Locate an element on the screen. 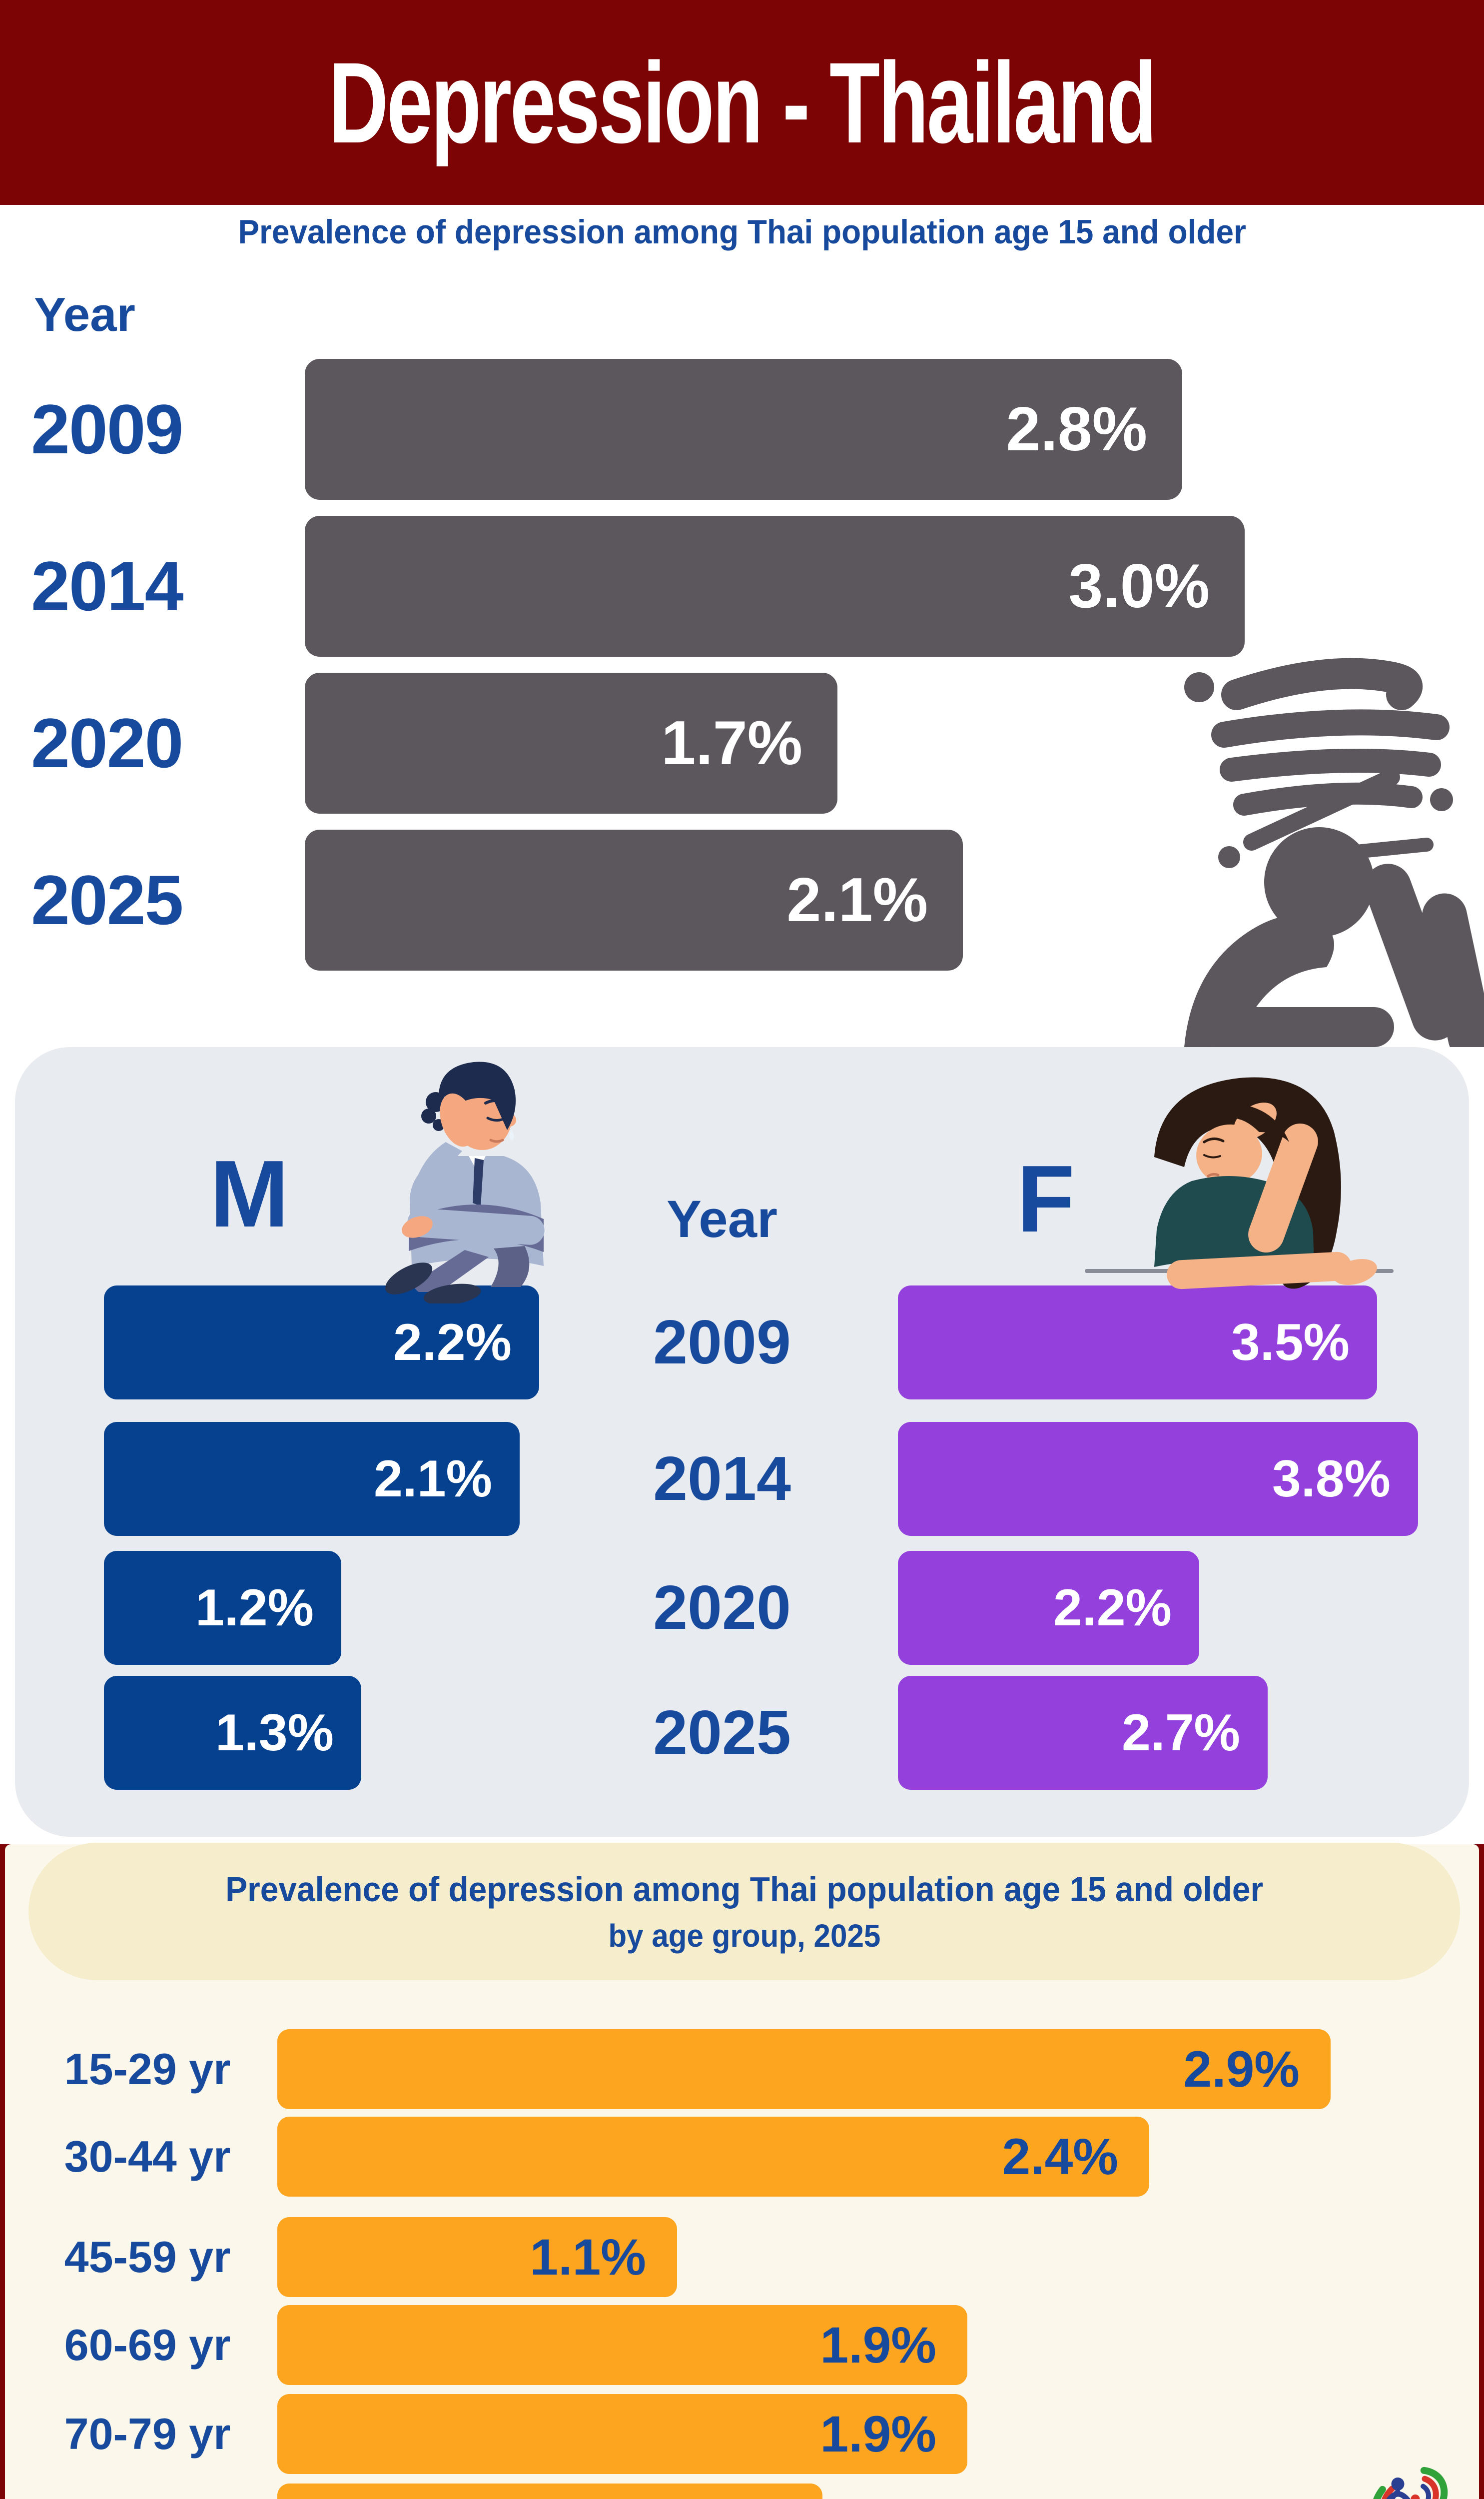  nhes-logo-icon is located at coordinates (1409, 2483).